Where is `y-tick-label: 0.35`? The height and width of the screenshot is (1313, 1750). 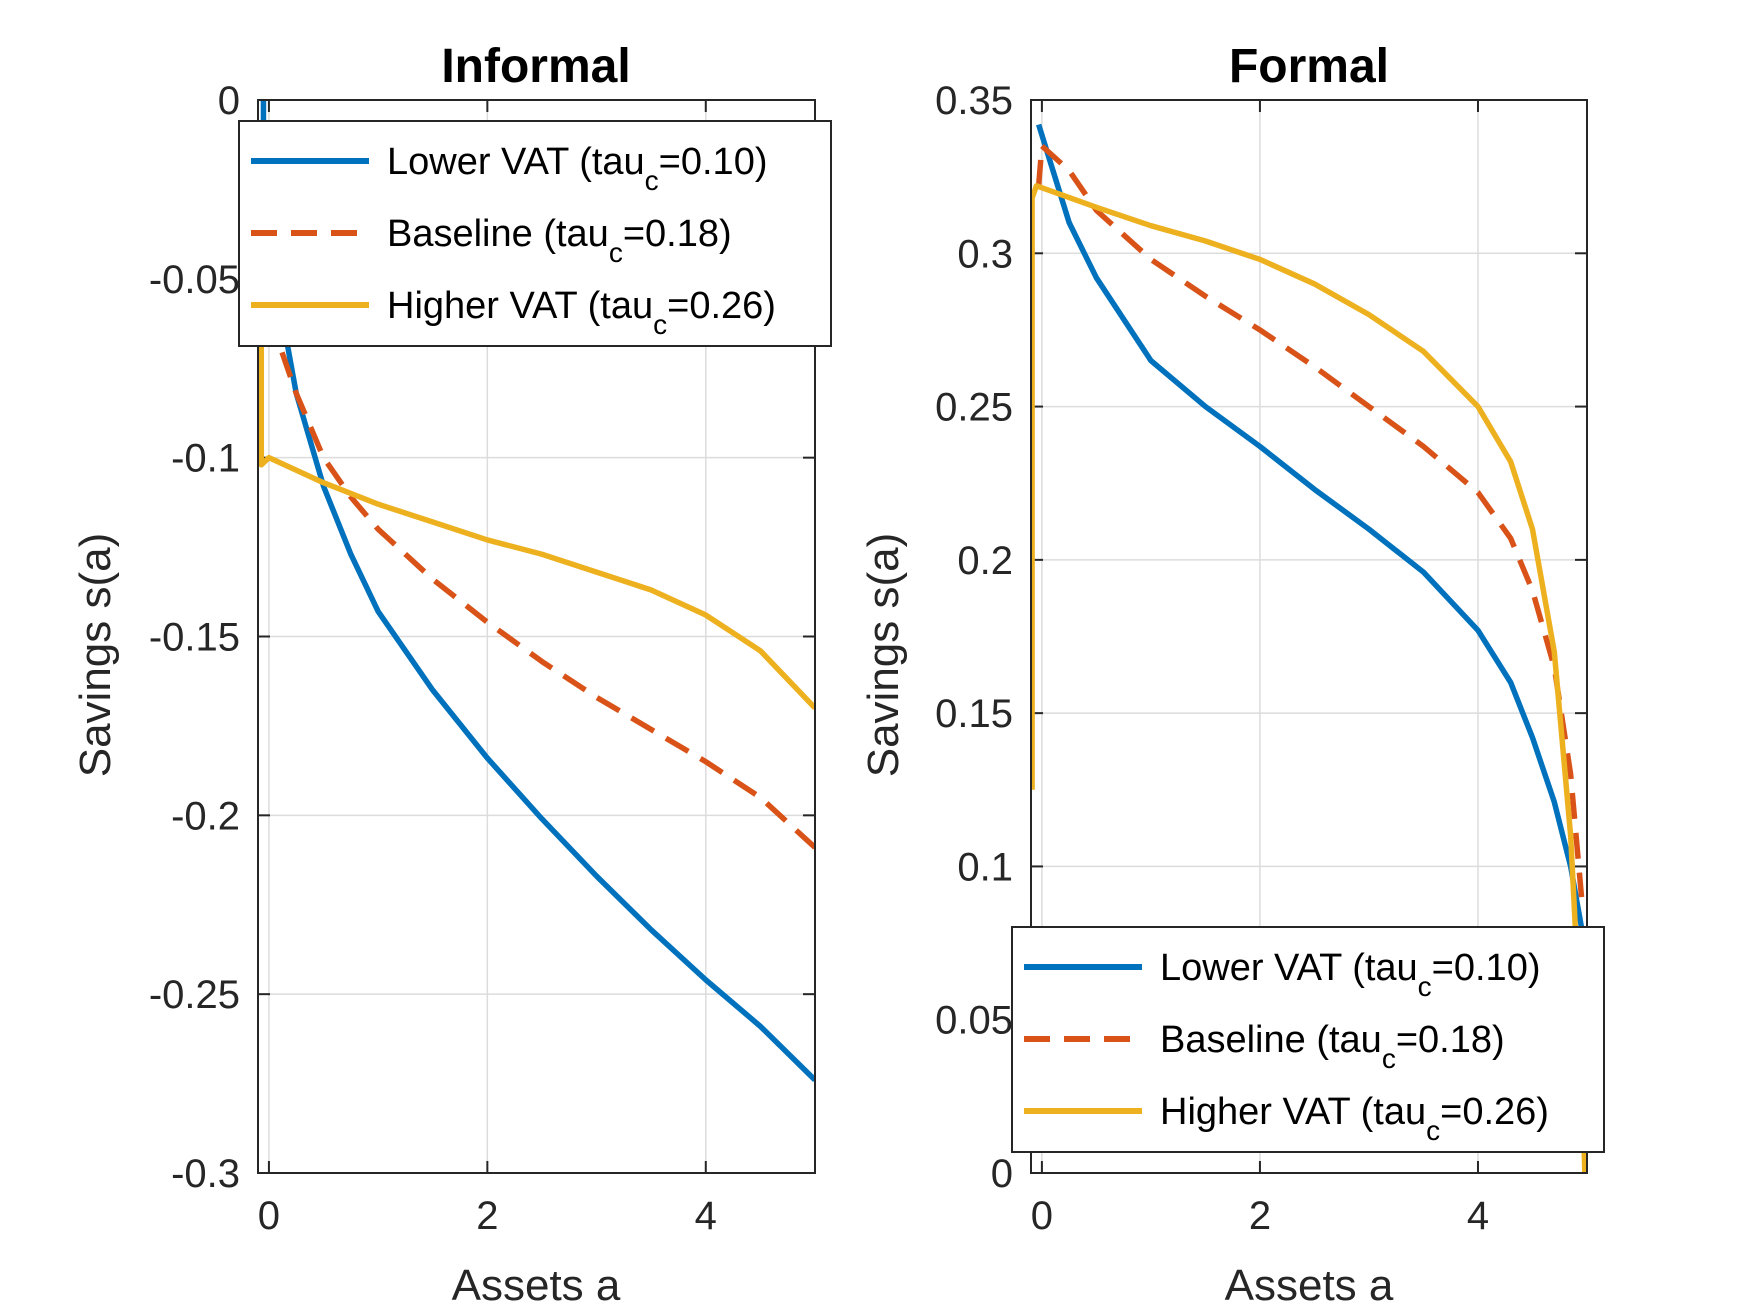
y-tick-label: 0.35 is located at coordinates (974, 101).